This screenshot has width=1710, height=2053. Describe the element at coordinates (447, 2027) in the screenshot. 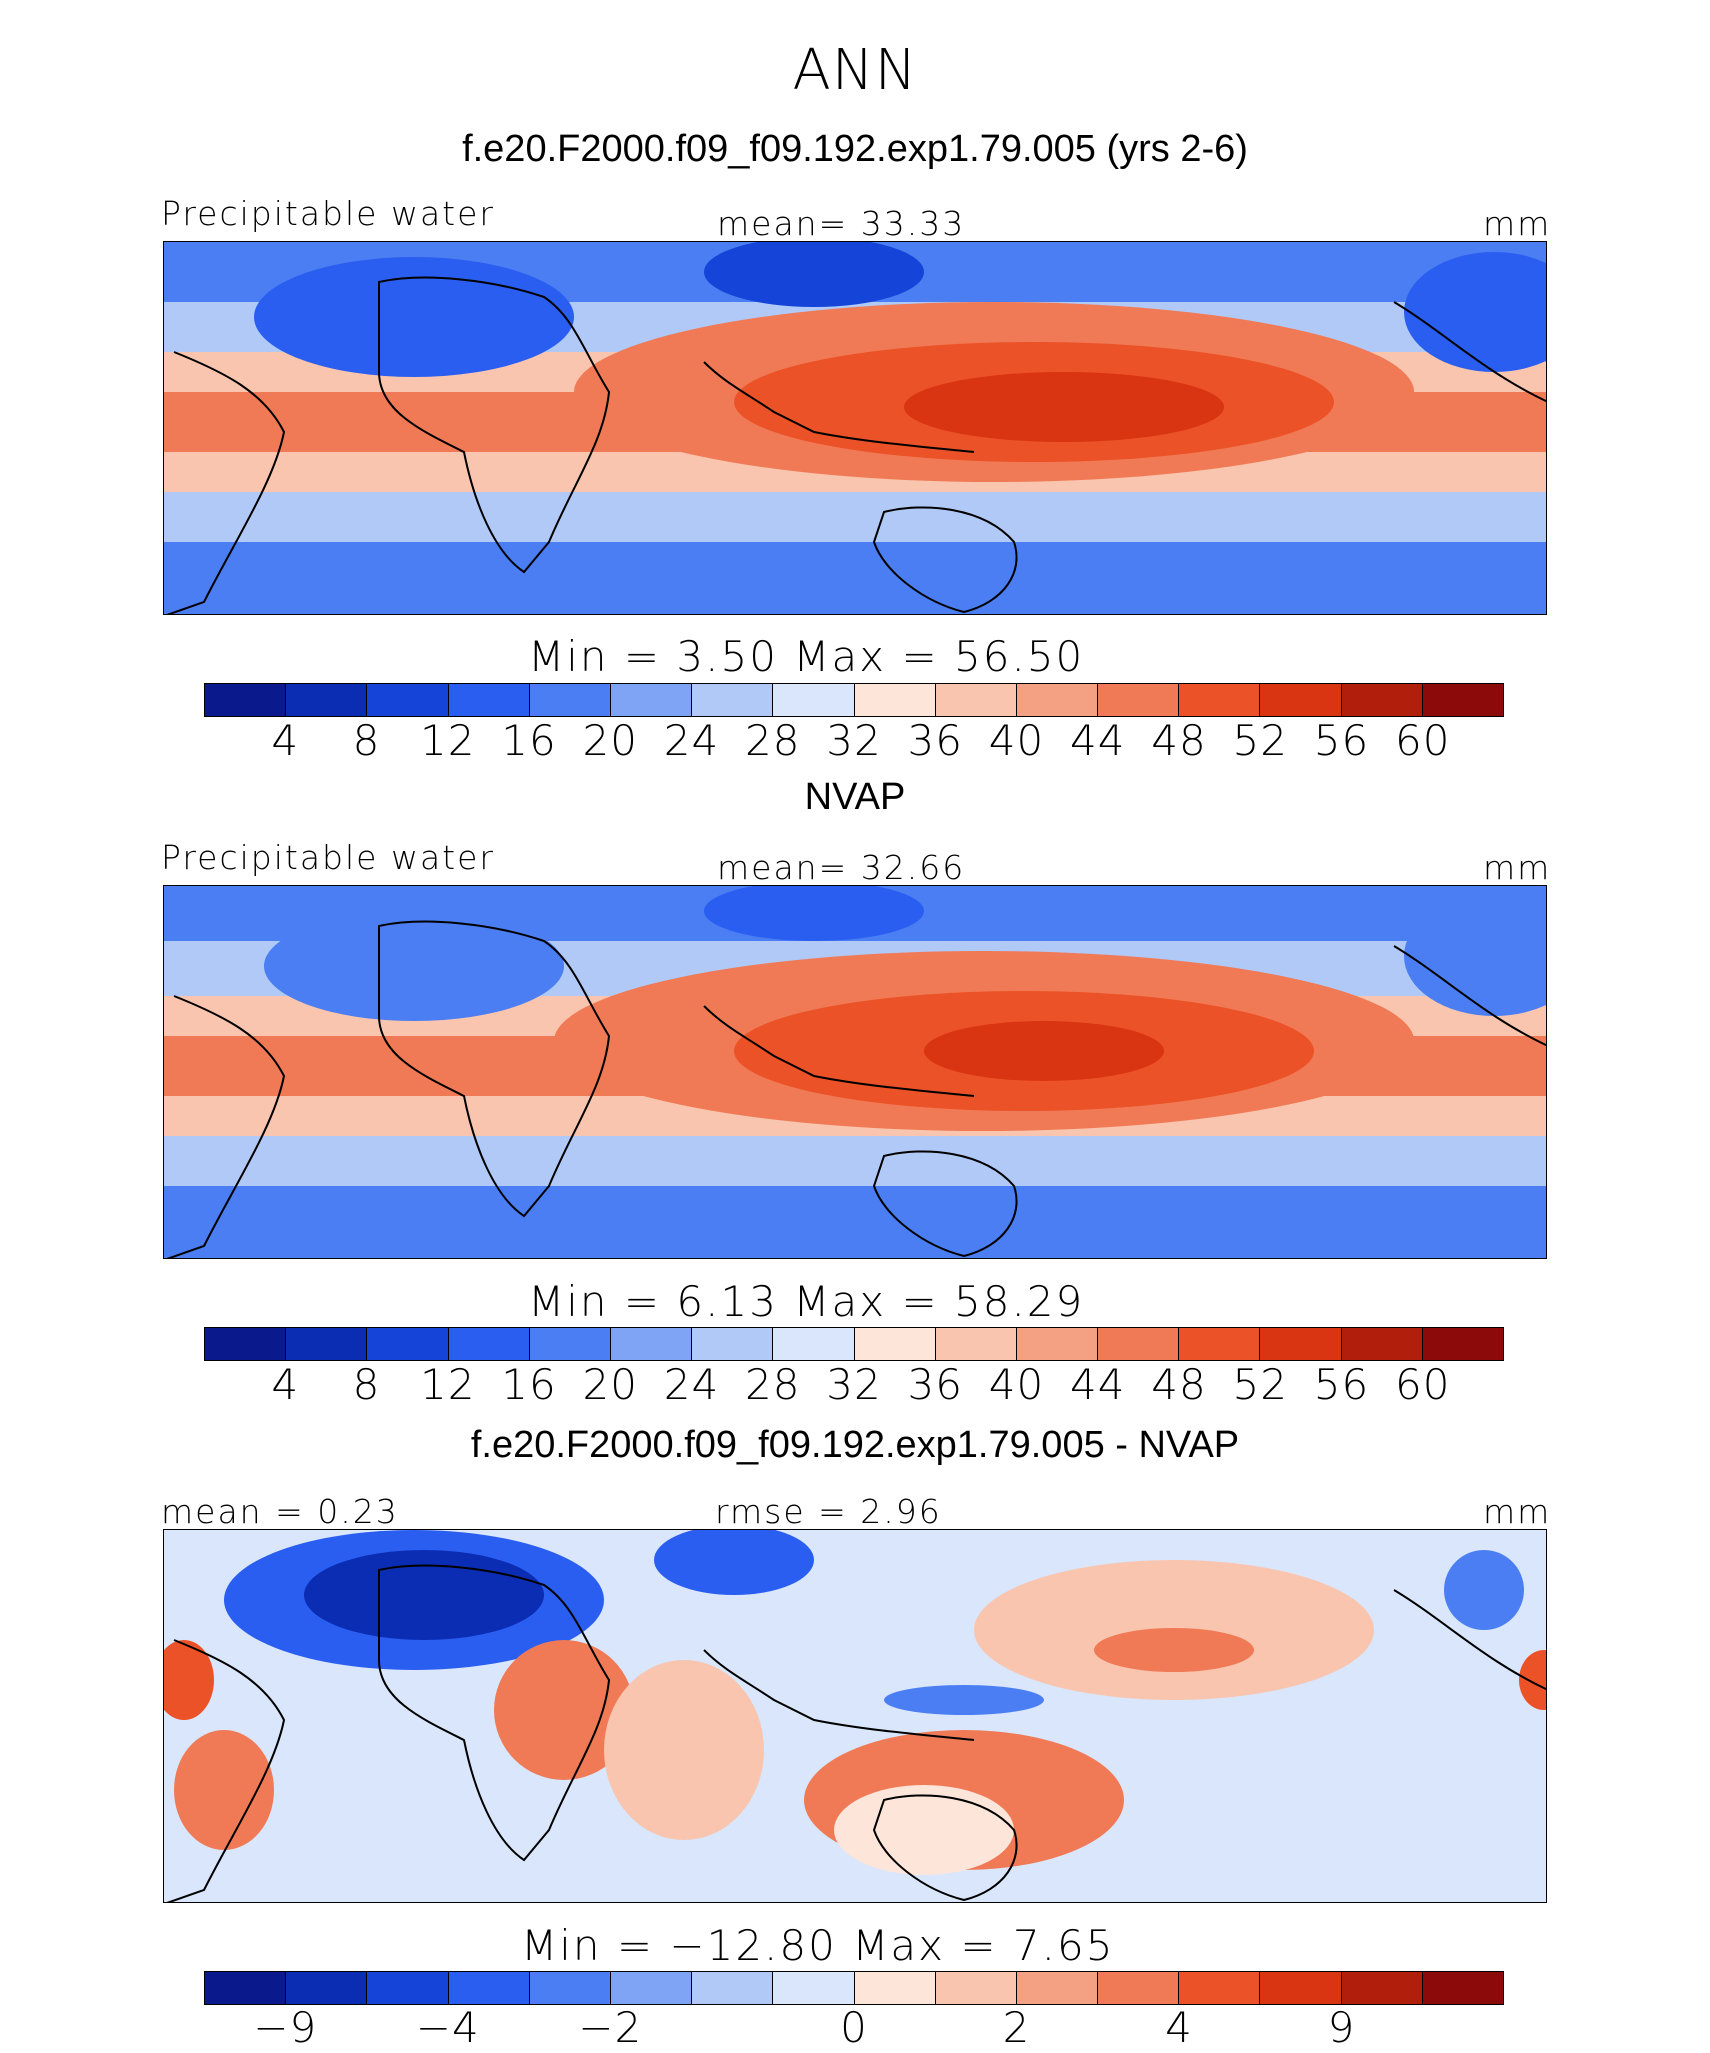

I see `colorbar-tick-label: −4` at that location.